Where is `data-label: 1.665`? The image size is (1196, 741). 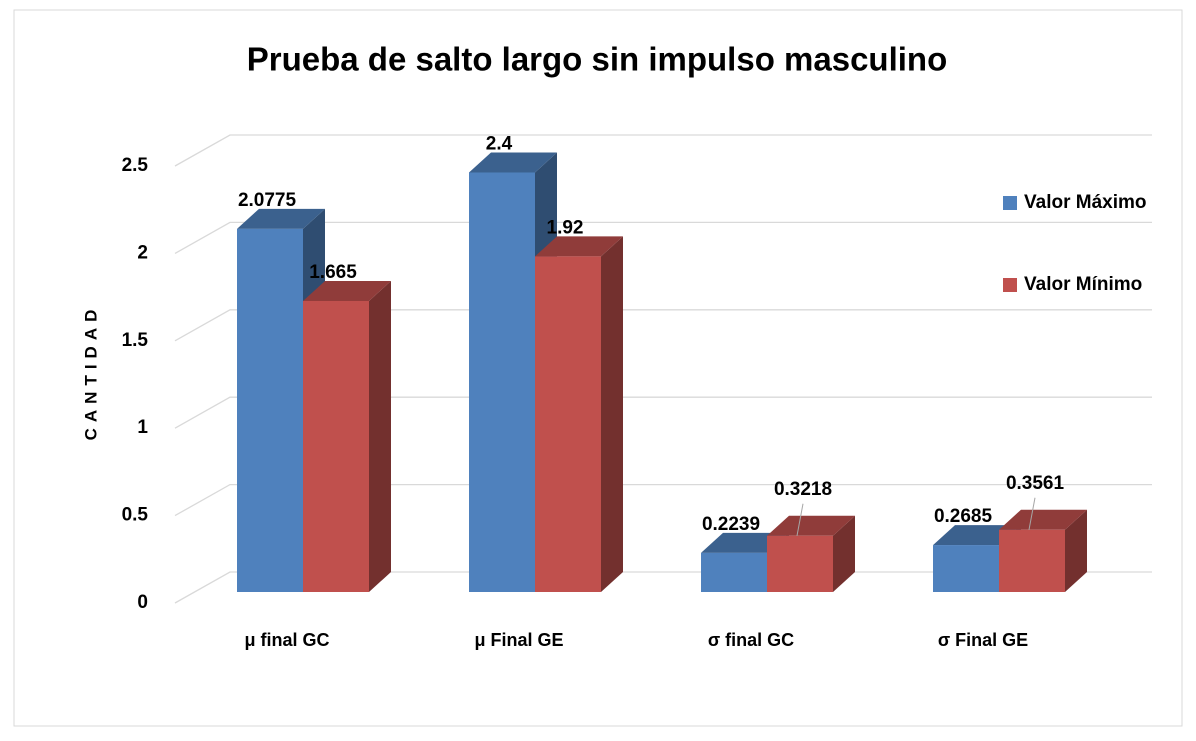 data-label: 1.665 is located at coordinates (333, 272).